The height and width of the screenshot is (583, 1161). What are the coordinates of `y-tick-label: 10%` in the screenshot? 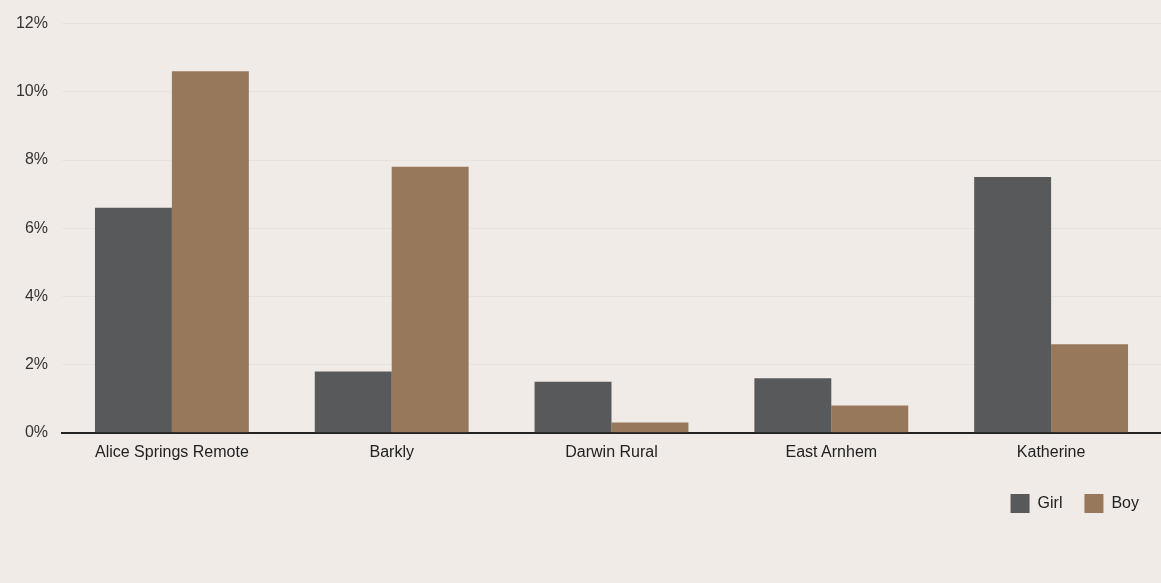 It's located at (31, 91).